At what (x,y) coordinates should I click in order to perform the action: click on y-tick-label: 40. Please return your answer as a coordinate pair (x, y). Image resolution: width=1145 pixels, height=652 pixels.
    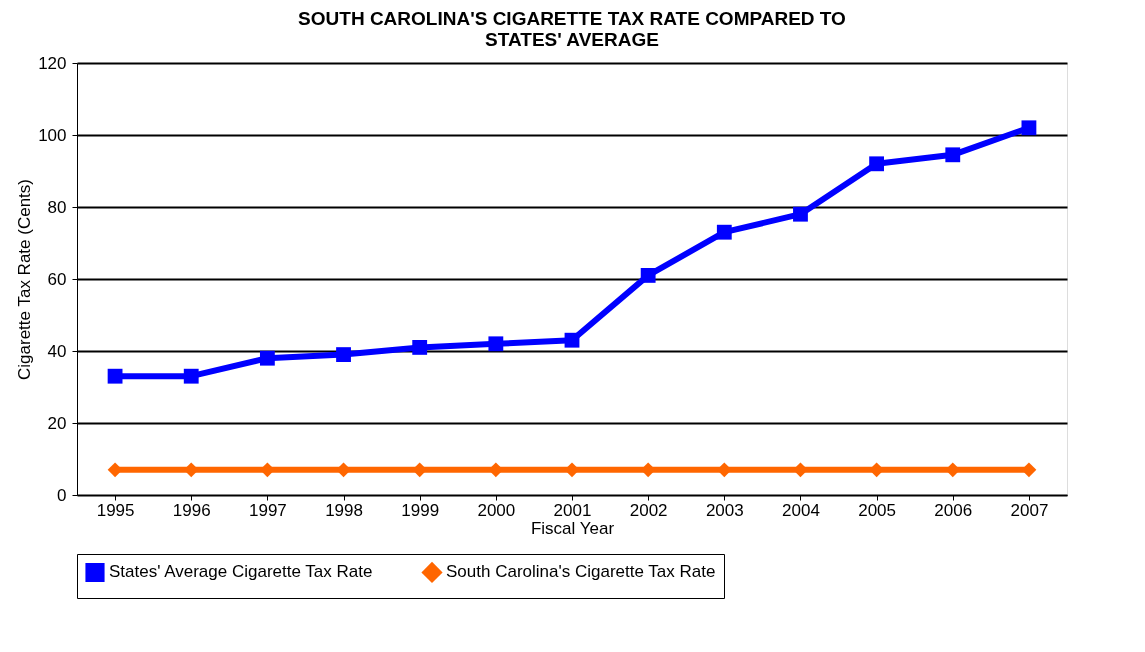
    Looking at the image, I should click on (57, 351).